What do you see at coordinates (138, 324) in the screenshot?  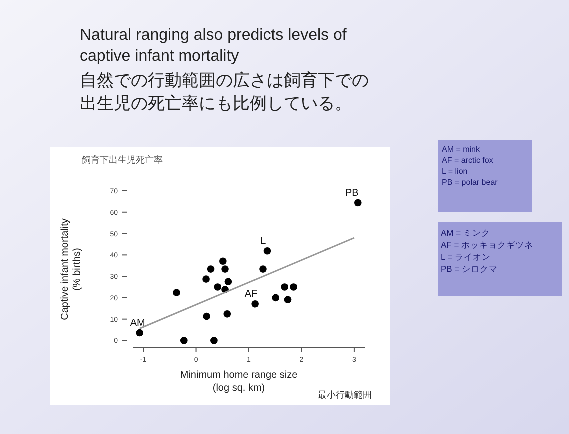 I see `annotation: AM` at bounding box center [138, 324].